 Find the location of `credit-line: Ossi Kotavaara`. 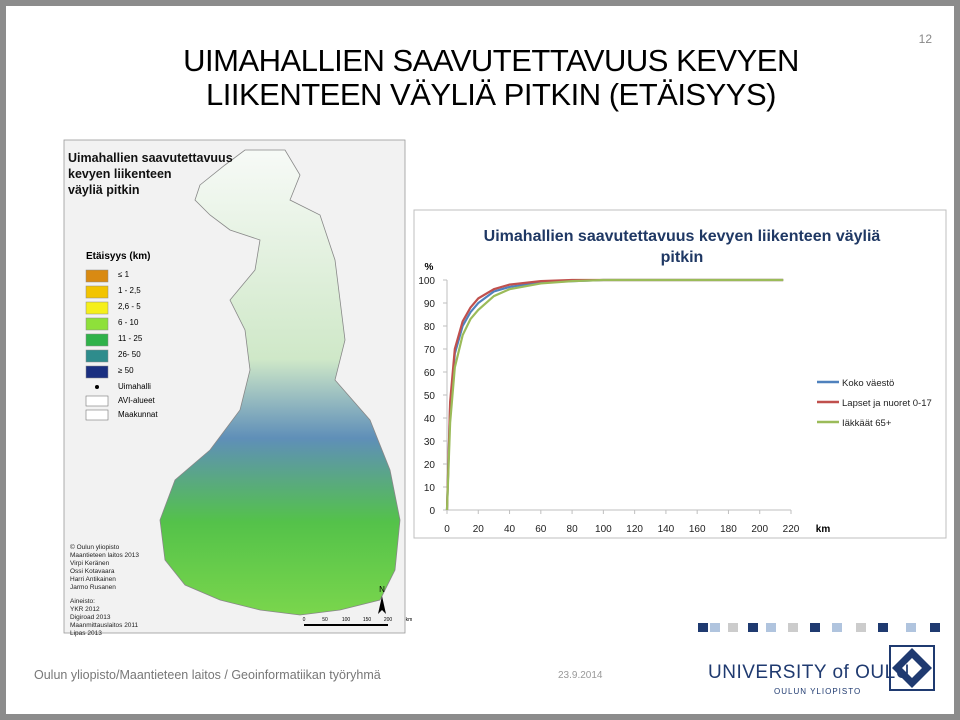

credit-line: Ossi Kotavaara is located at coordinates (92, 571).